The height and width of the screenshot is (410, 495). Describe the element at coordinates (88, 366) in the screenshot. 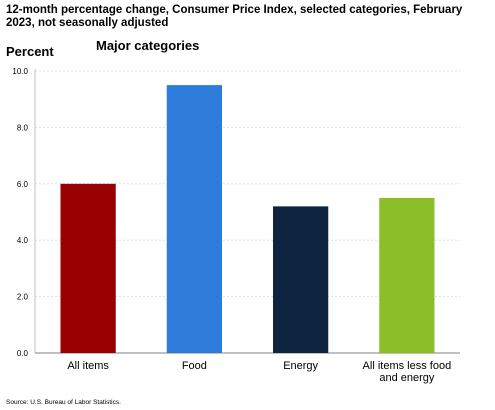

I see `x-category-label: All items` at that location.